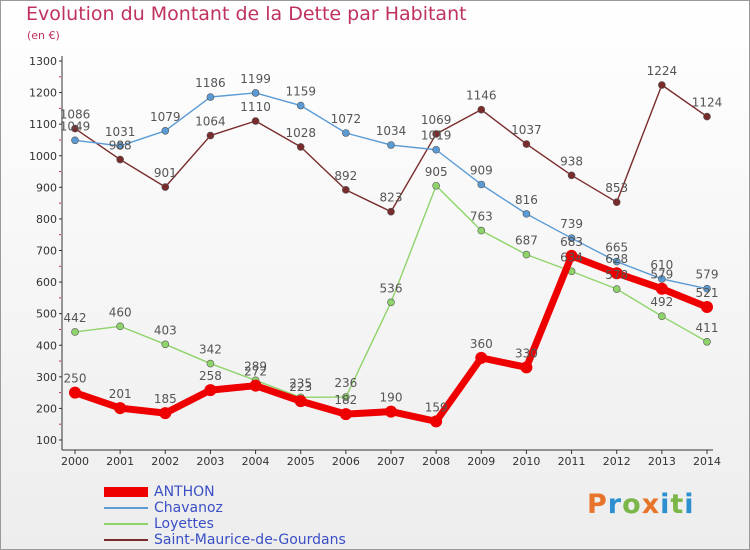 The image size is (750, 550). What do you see at coordinates (707, 328) in the screenshot?
I see `data-label: 411` at bounding box center [707, 328].